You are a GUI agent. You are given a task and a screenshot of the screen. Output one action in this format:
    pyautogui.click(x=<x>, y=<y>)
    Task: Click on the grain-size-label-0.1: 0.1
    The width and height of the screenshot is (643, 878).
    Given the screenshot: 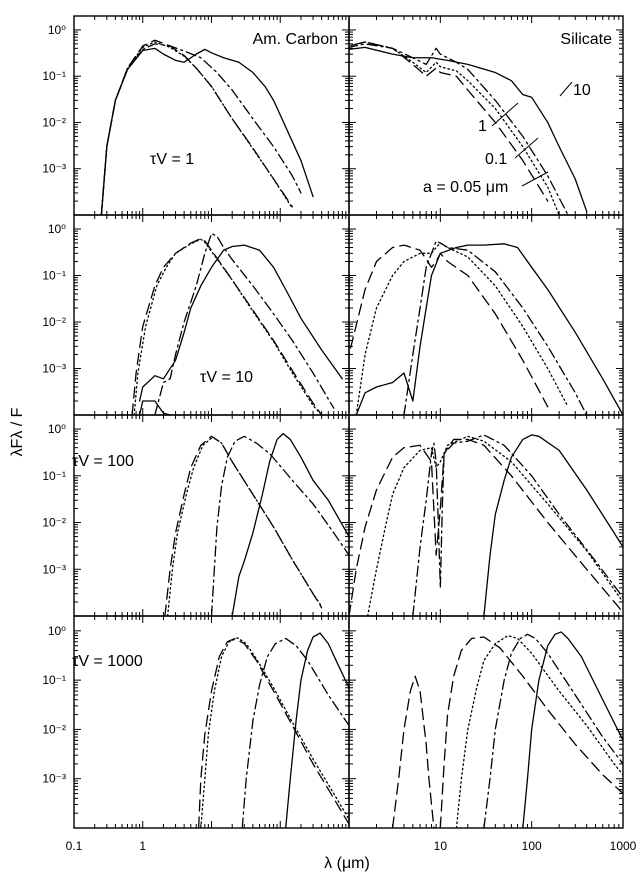 What is the action you would take?
    pyautogui.click(x=496, y=159)
    